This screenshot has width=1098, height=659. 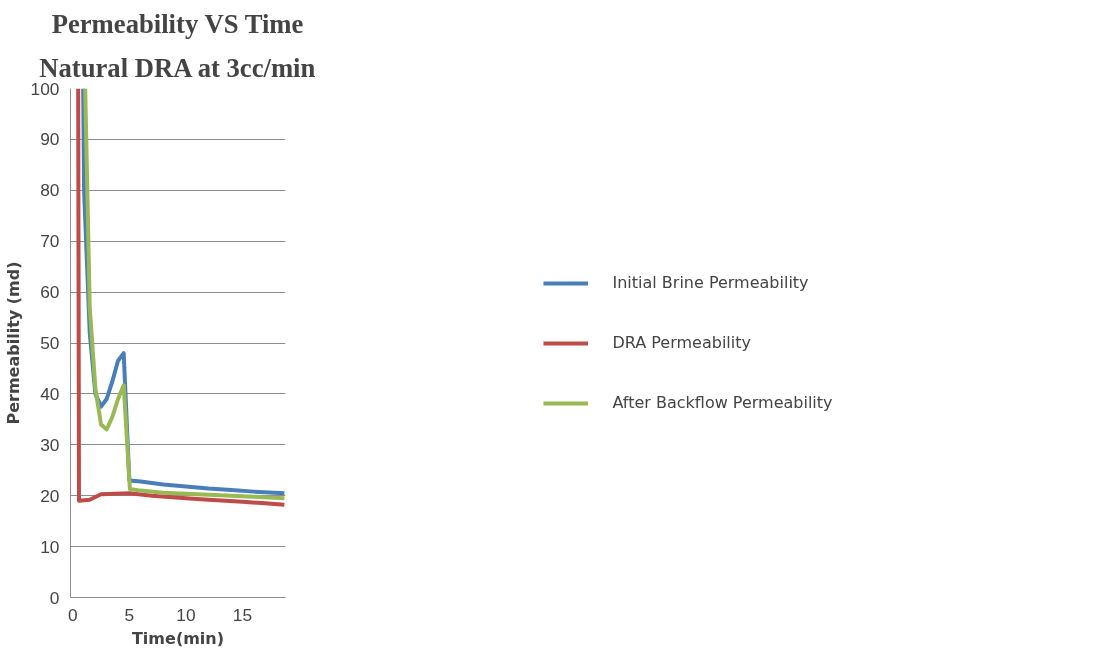 What do you see at coordinates (54, 597) in the screenshot?
I see `y-tick-label: 0` at bounding box center [54, 597].